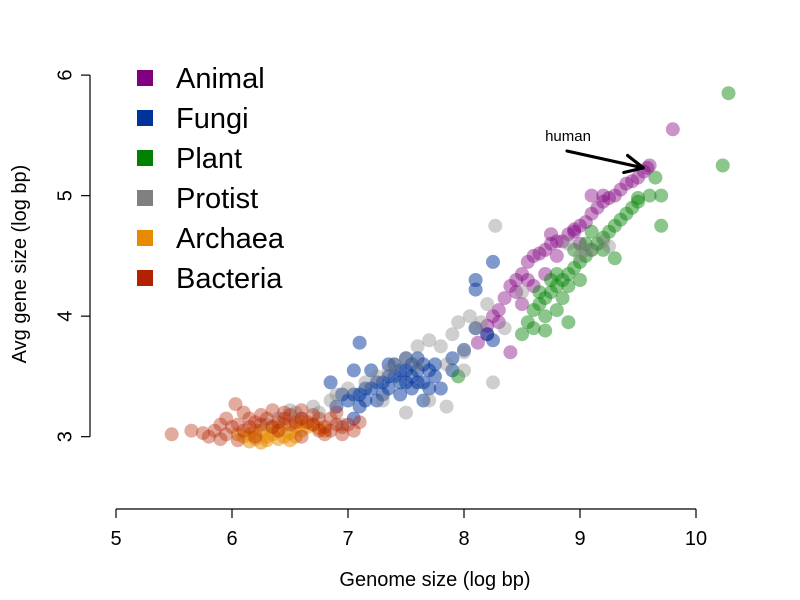  What do you see at coordinates (595, 151) in the screenshot?
I see `annotations: human` at bounding box center [595, 151].